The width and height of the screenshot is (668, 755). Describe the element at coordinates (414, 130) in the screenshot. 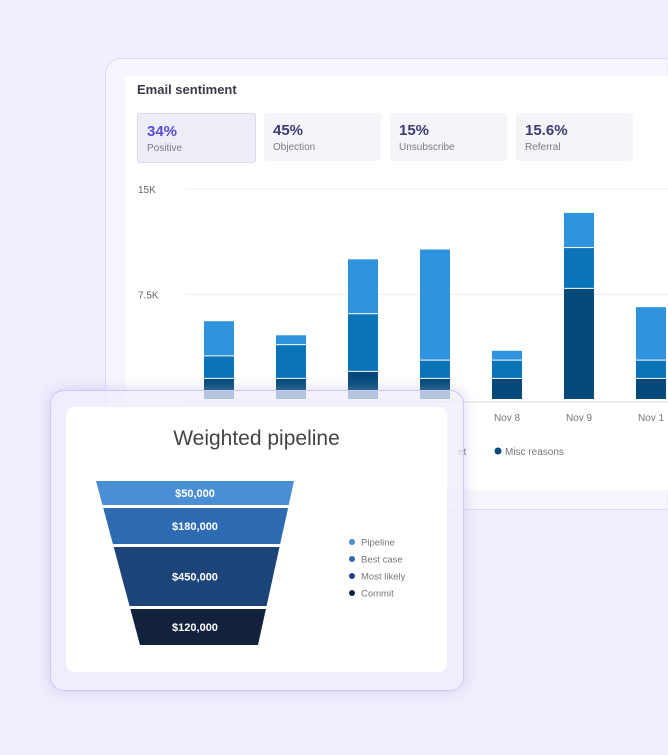

I see `stat-value: 15%` at that location.